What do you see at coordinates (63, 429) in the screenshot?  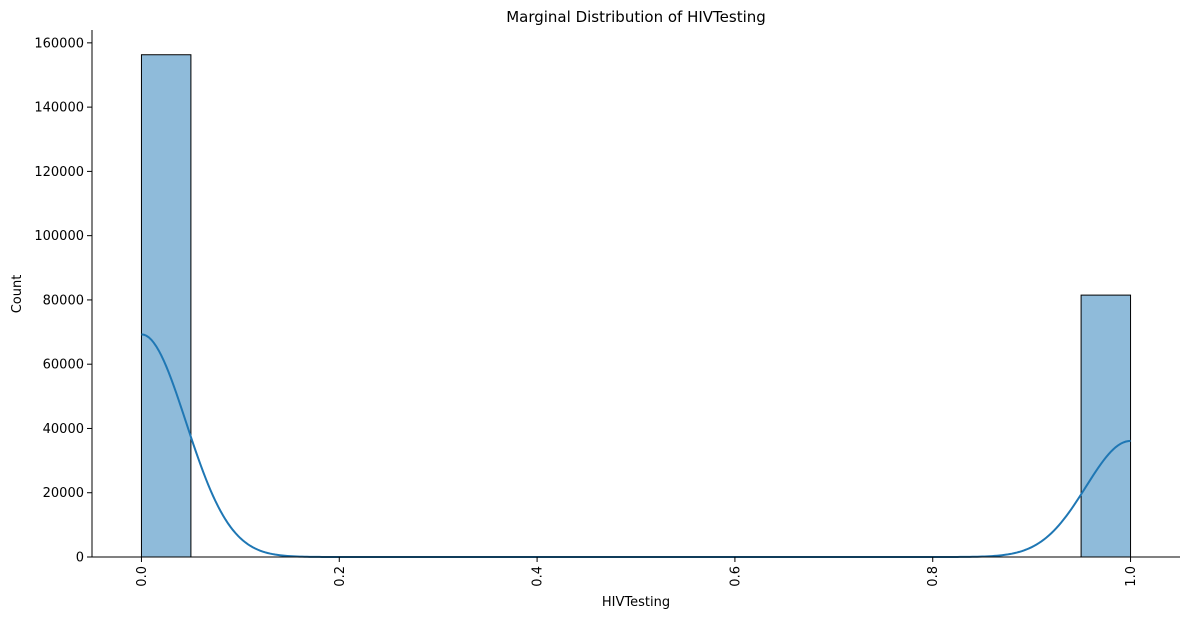 I see `y-tick-label: 40000` at bounding box center [63, 429].